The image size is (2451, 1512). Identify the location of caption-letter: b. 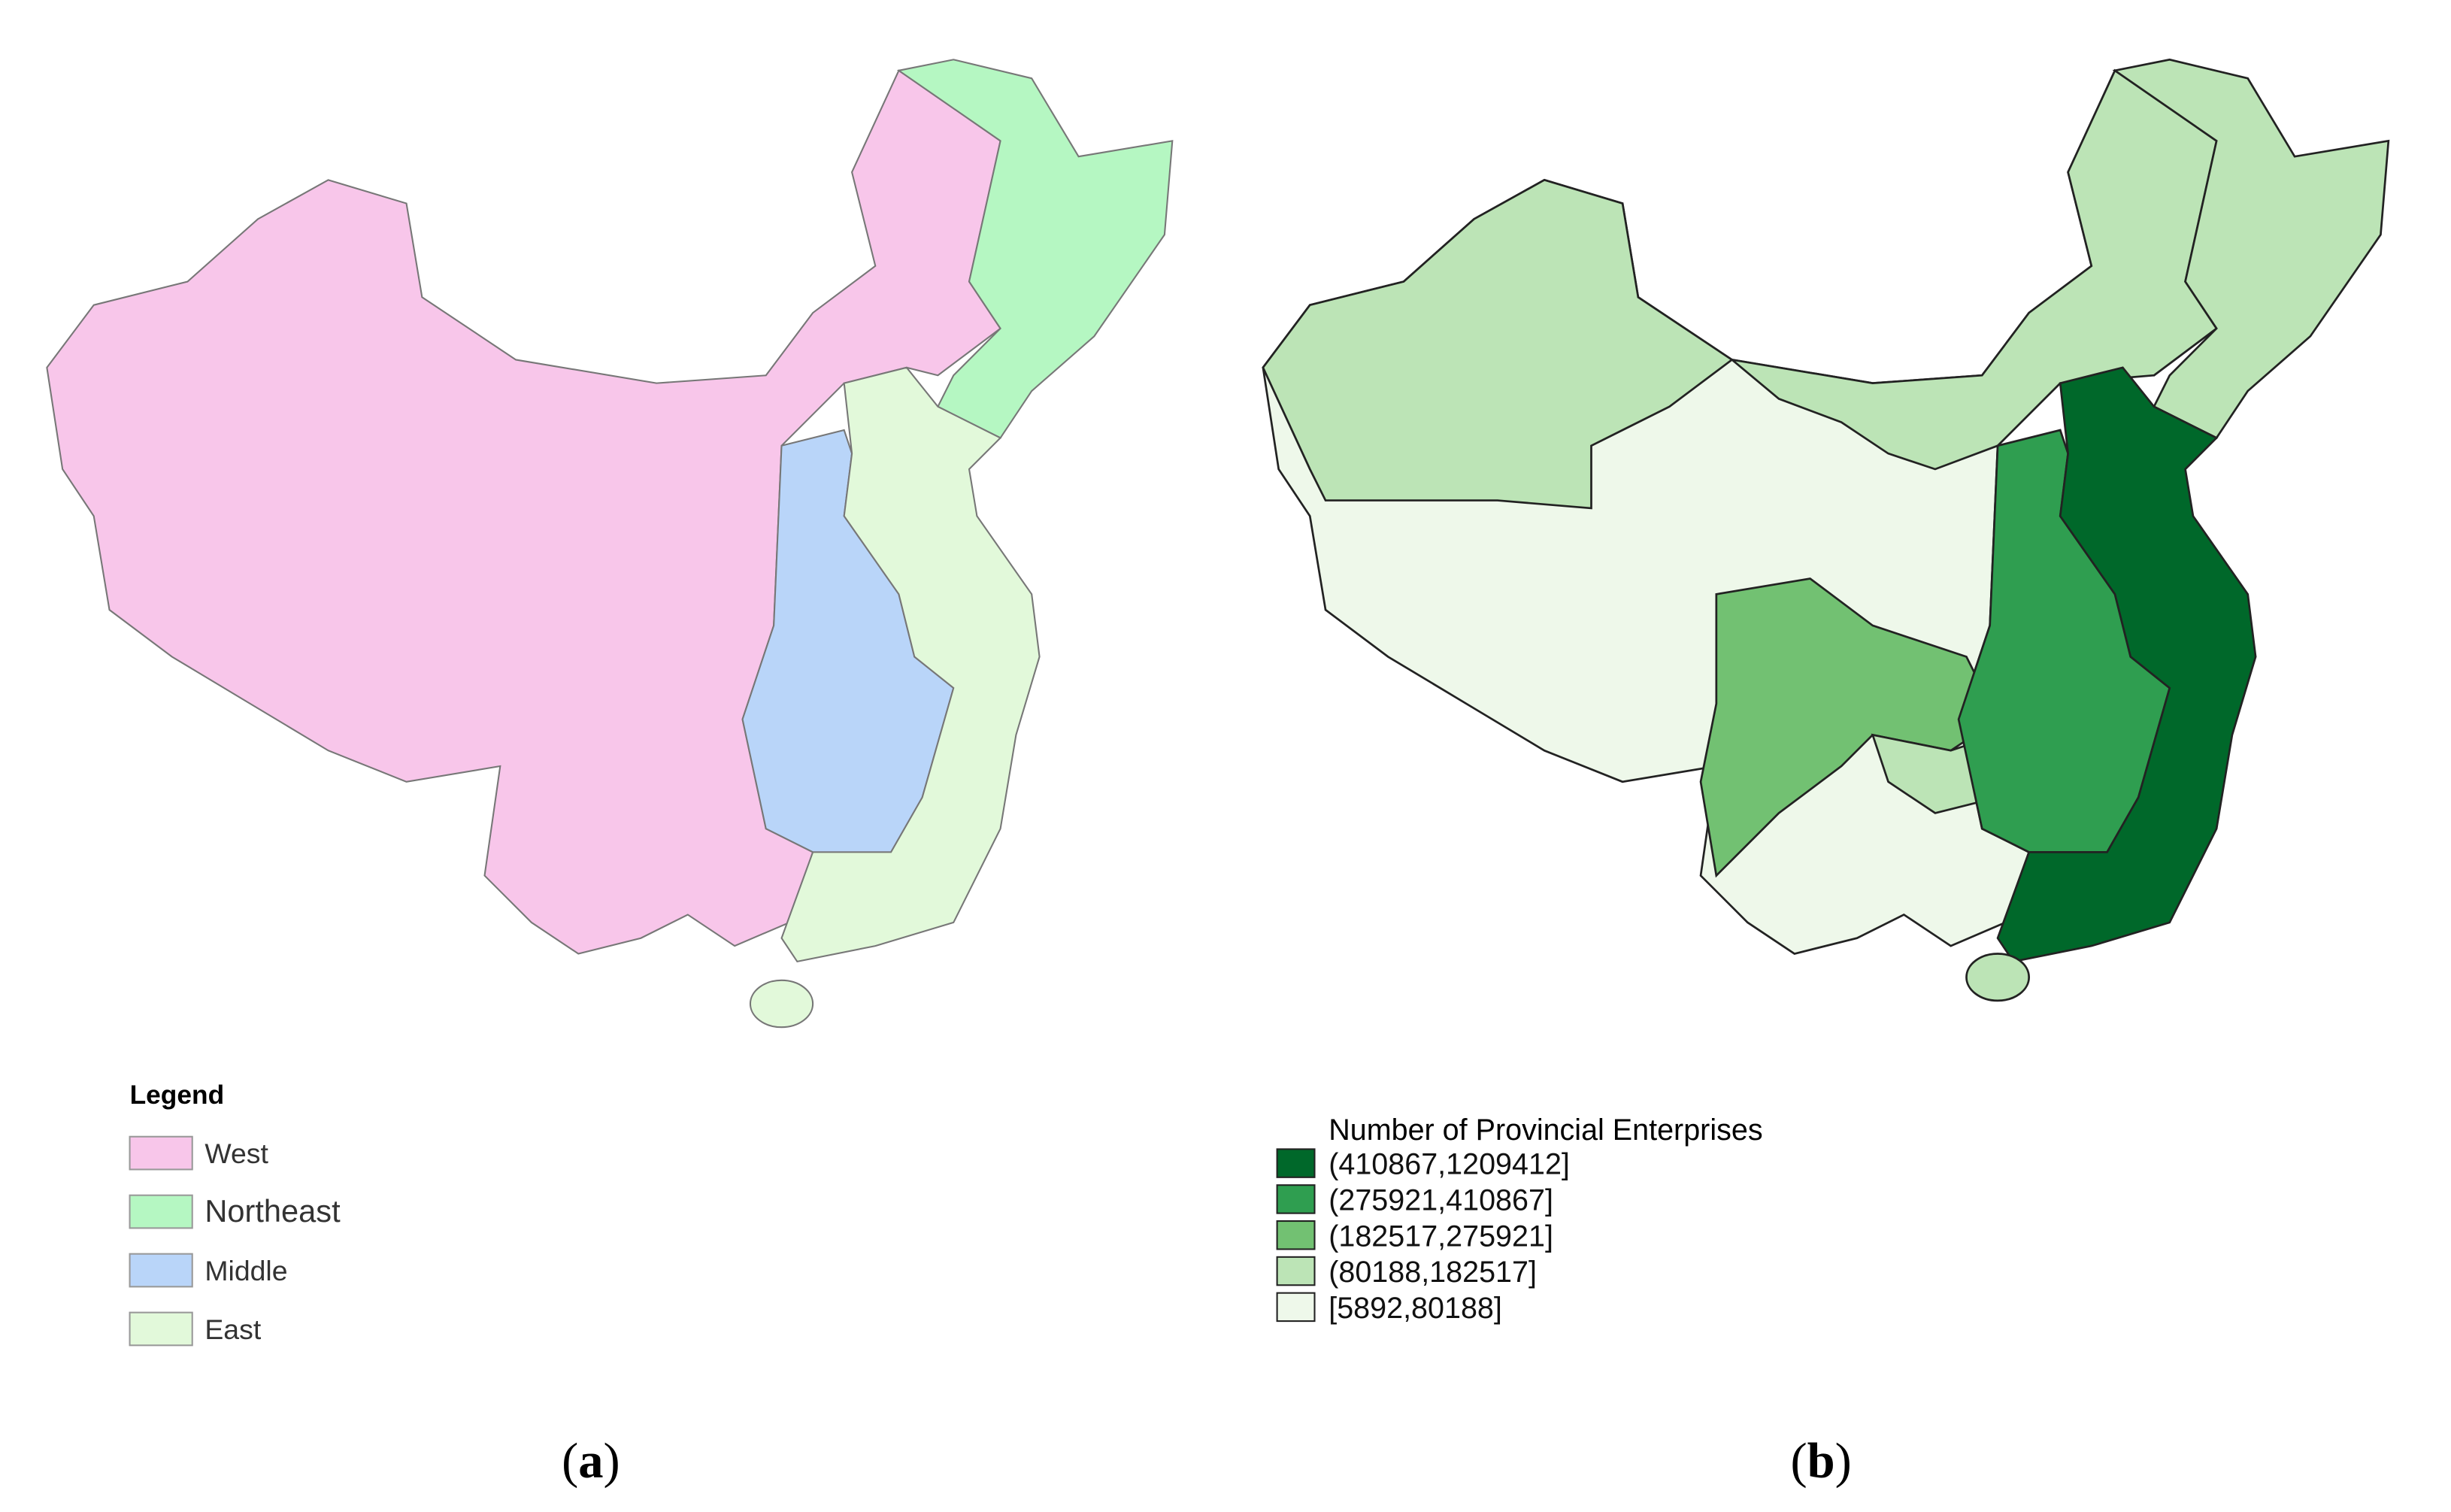
(1821, 1461).